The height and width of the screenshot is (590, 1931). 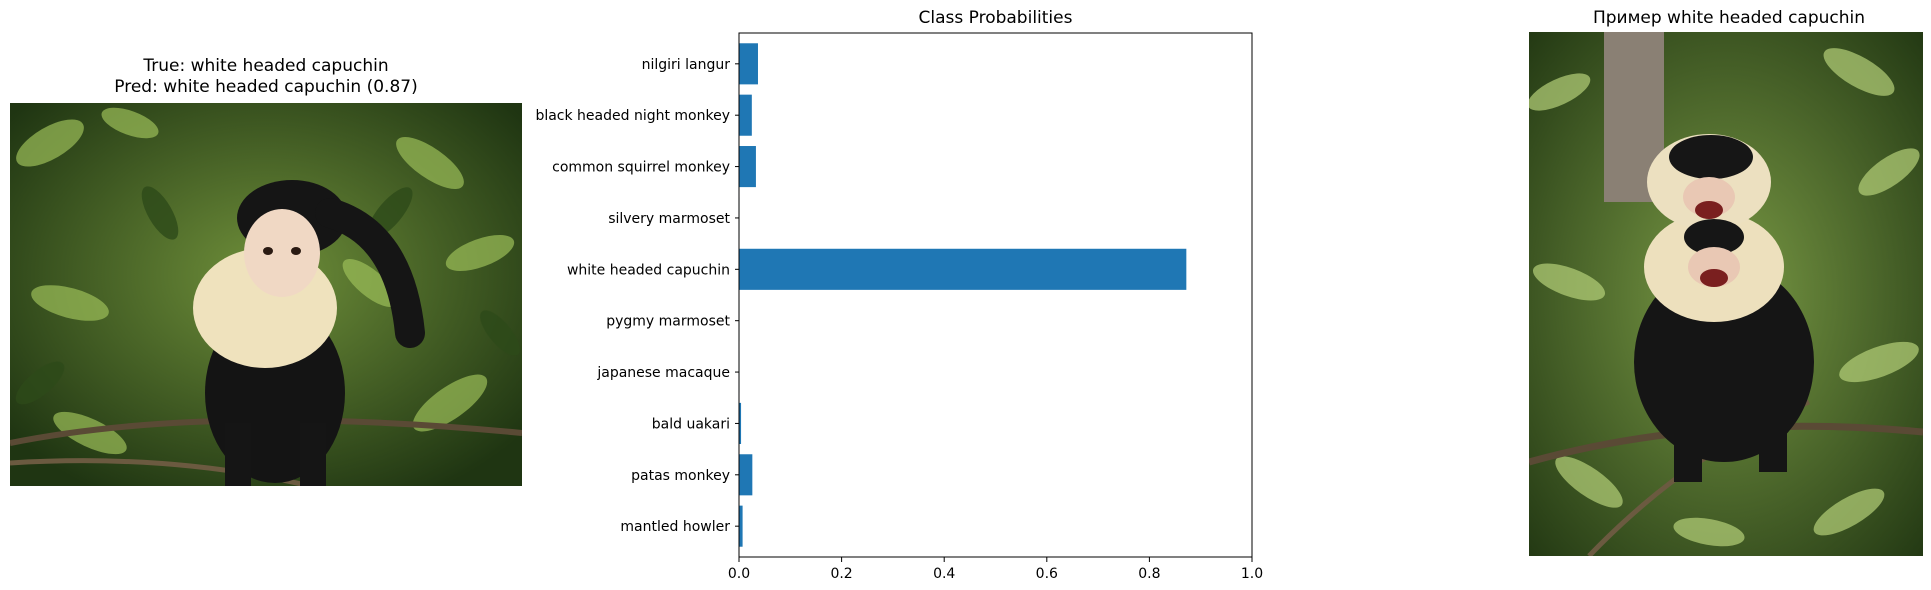 I want to click on bar-bald-uakari, so click(x=740, y=423).